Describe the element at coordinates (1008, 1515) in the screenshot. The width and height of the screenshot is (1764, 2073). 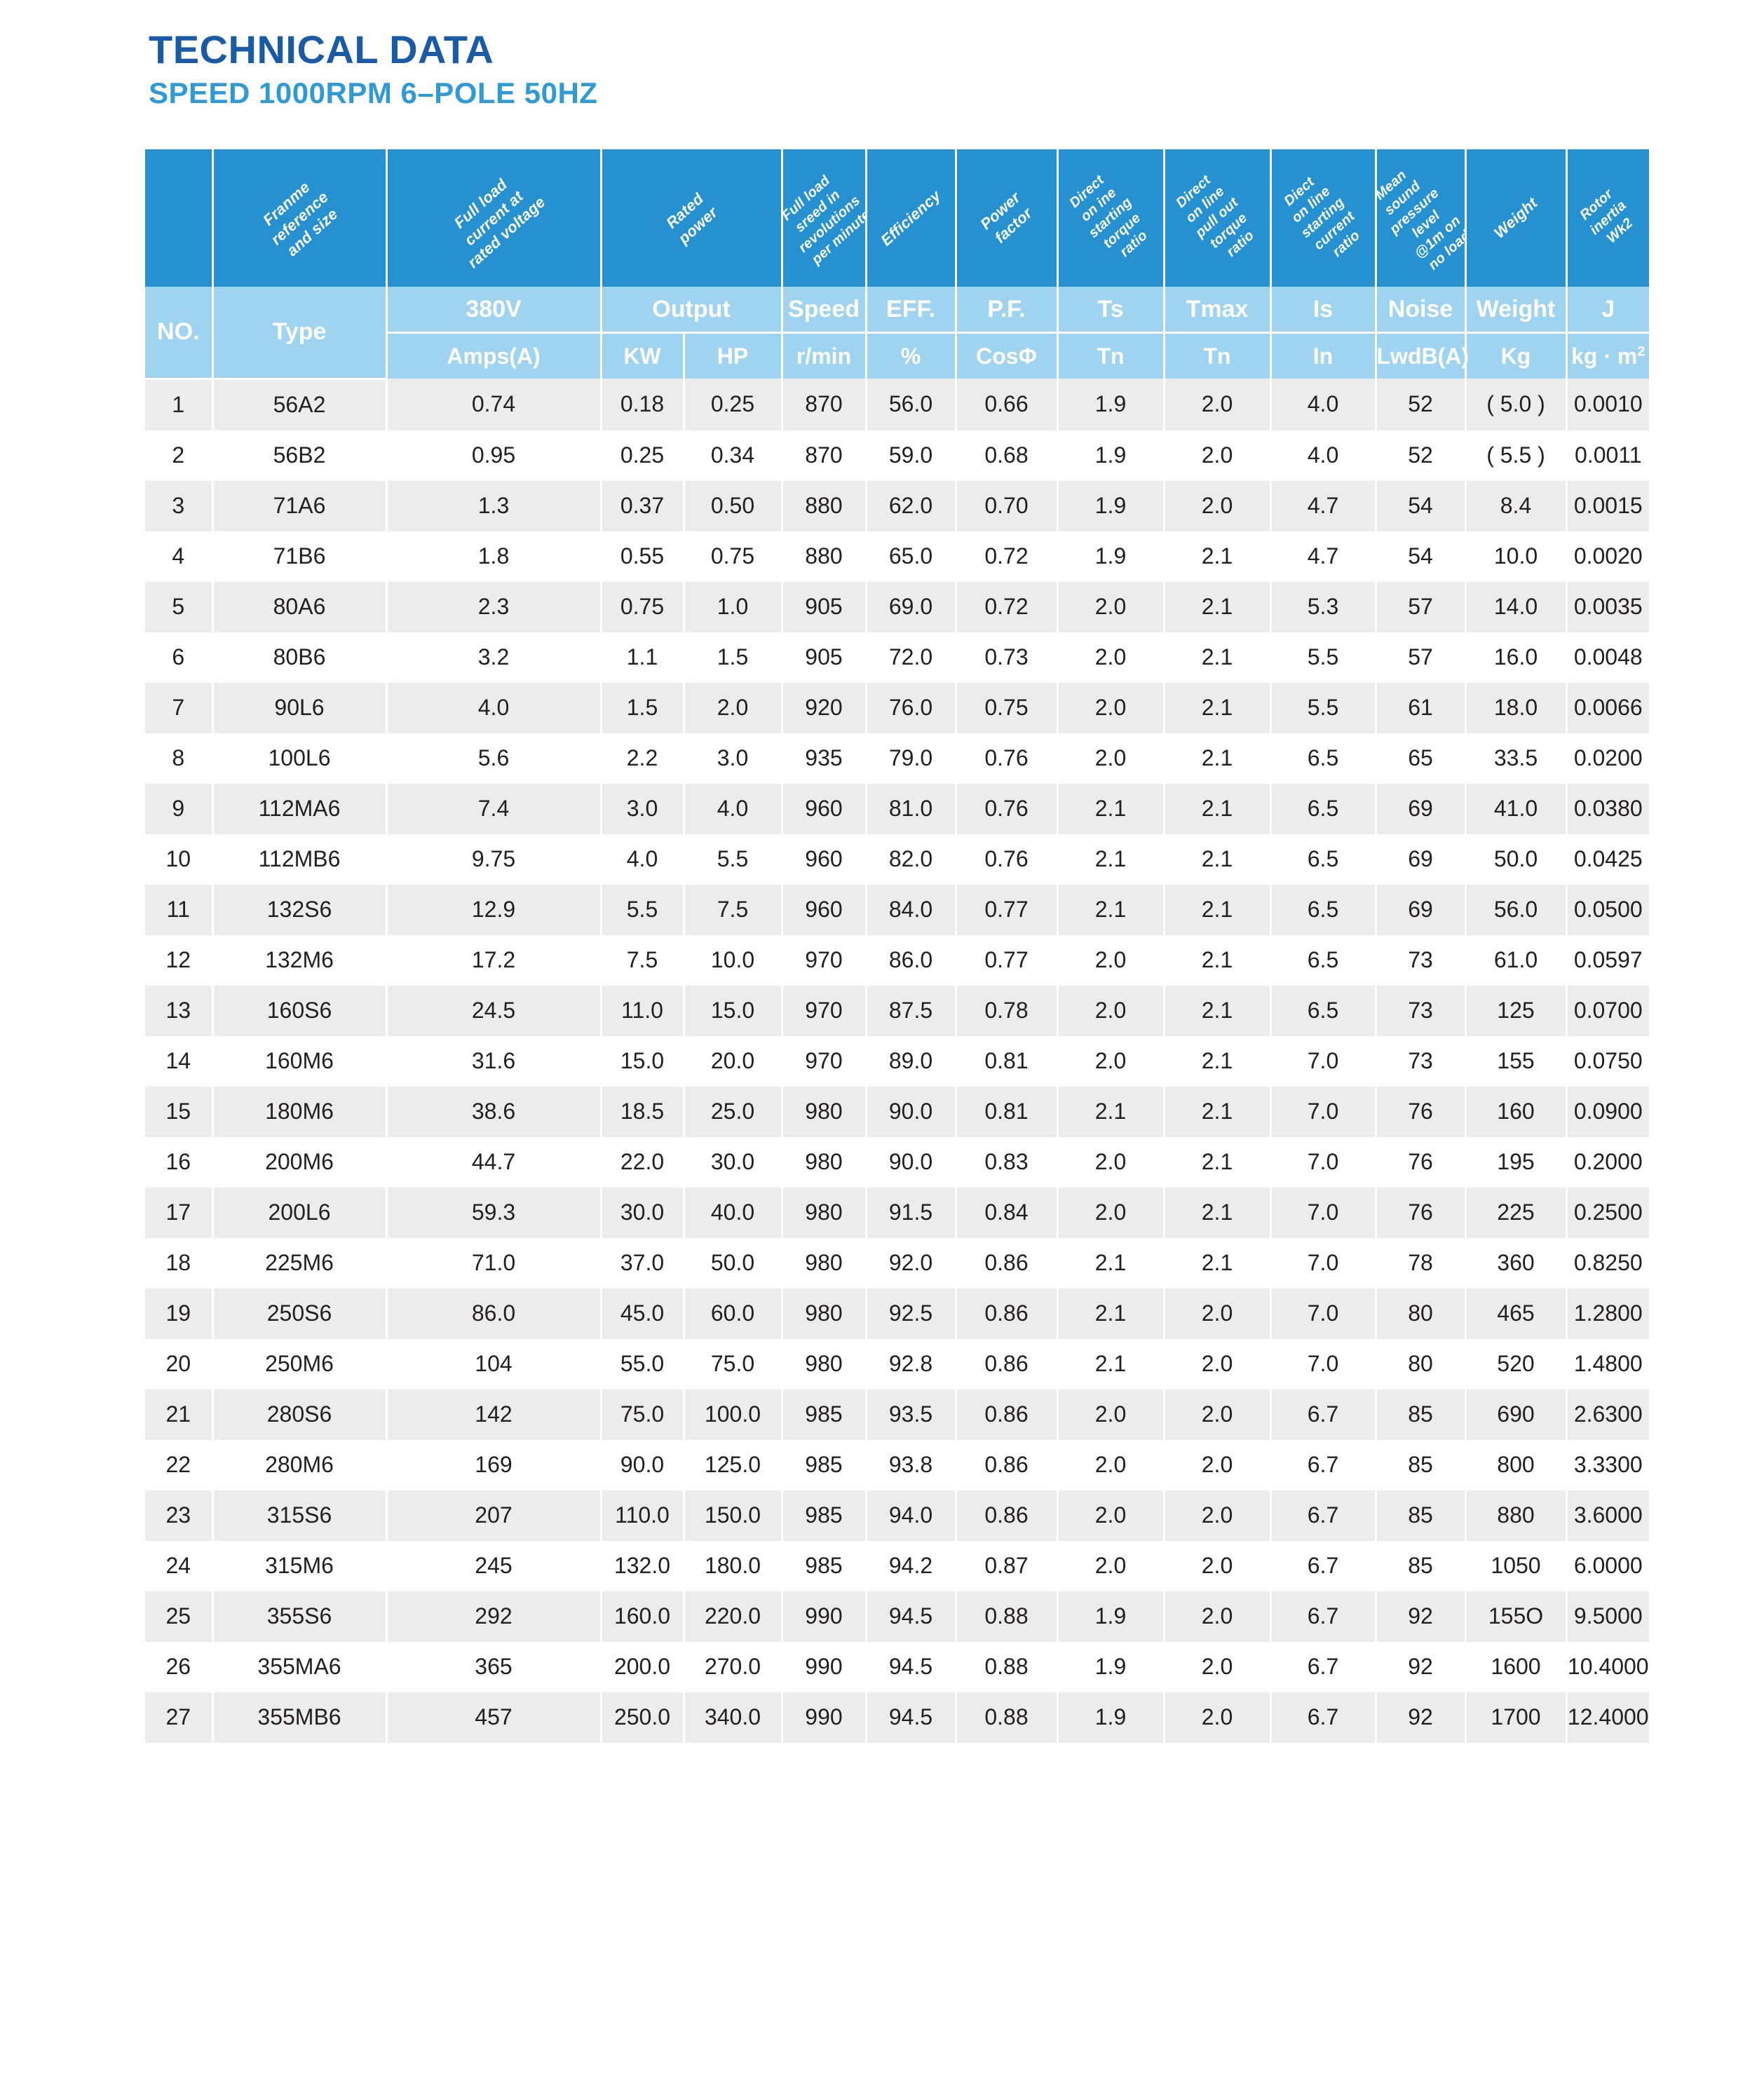
I see `cell-pf: 0.86` at that location.